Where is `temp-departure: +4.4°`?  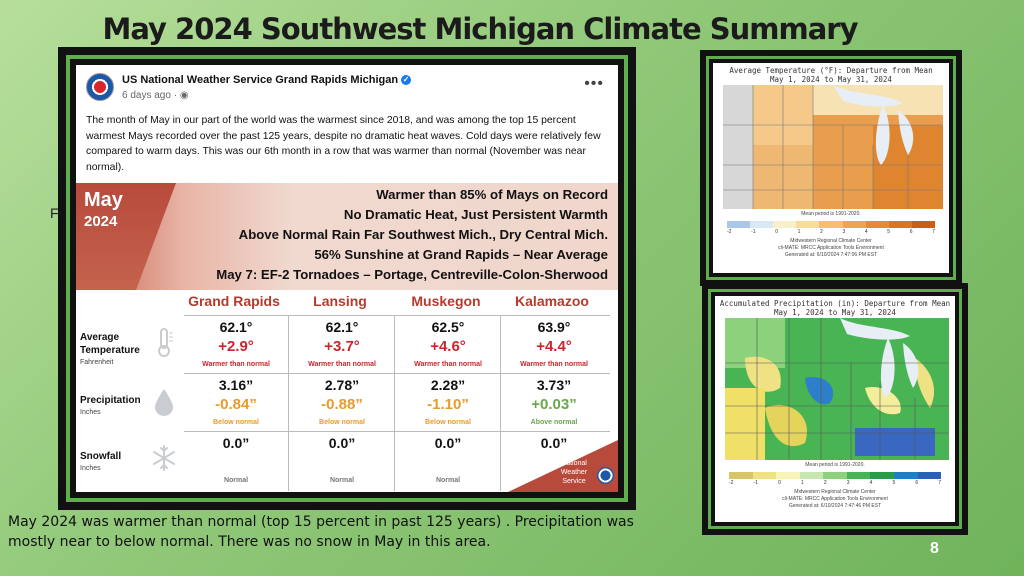
temp-departure: +4.4° is located at coordinates (554, 346).